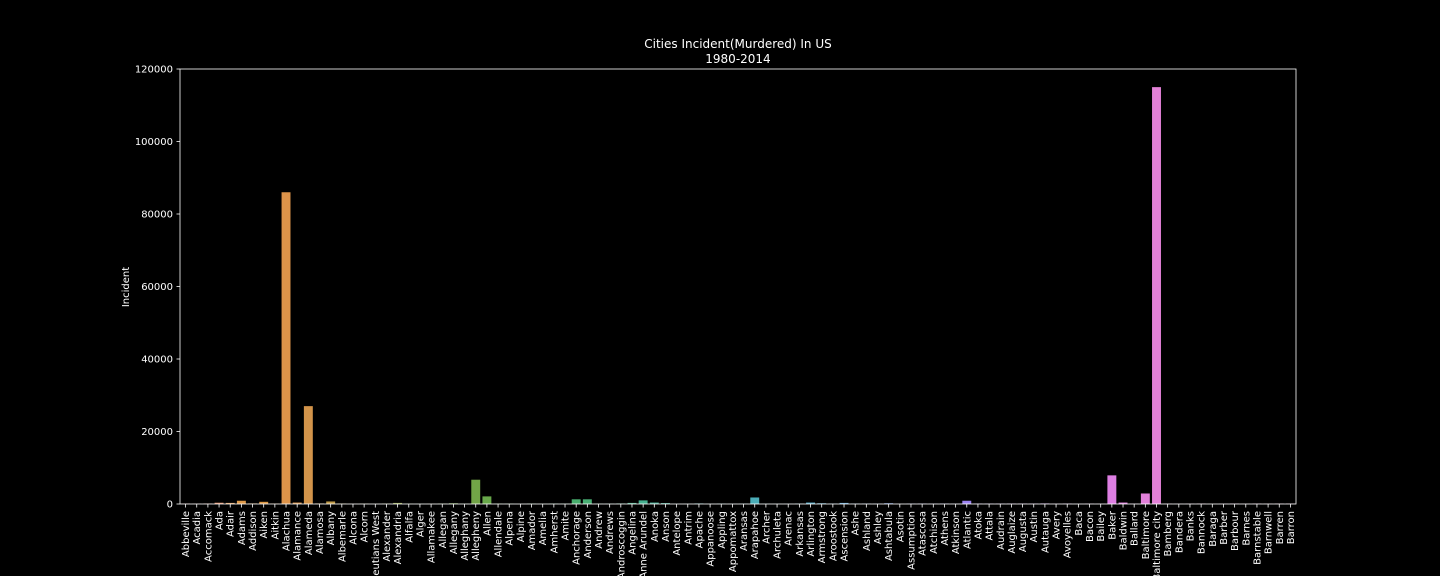 Image resolution: width=1440 pixels, height=576 pixels. I want to click on x-tick-label: Ascension, so click(845, 536).